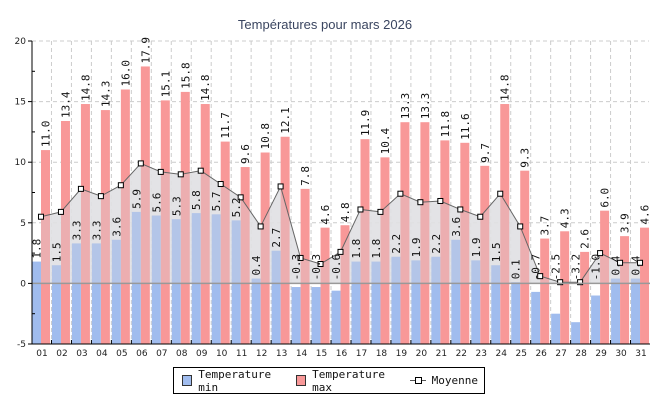  Describe the element at coordinates (520, 354) in the screenshot. I see `x-tick-label: 25` at that location.